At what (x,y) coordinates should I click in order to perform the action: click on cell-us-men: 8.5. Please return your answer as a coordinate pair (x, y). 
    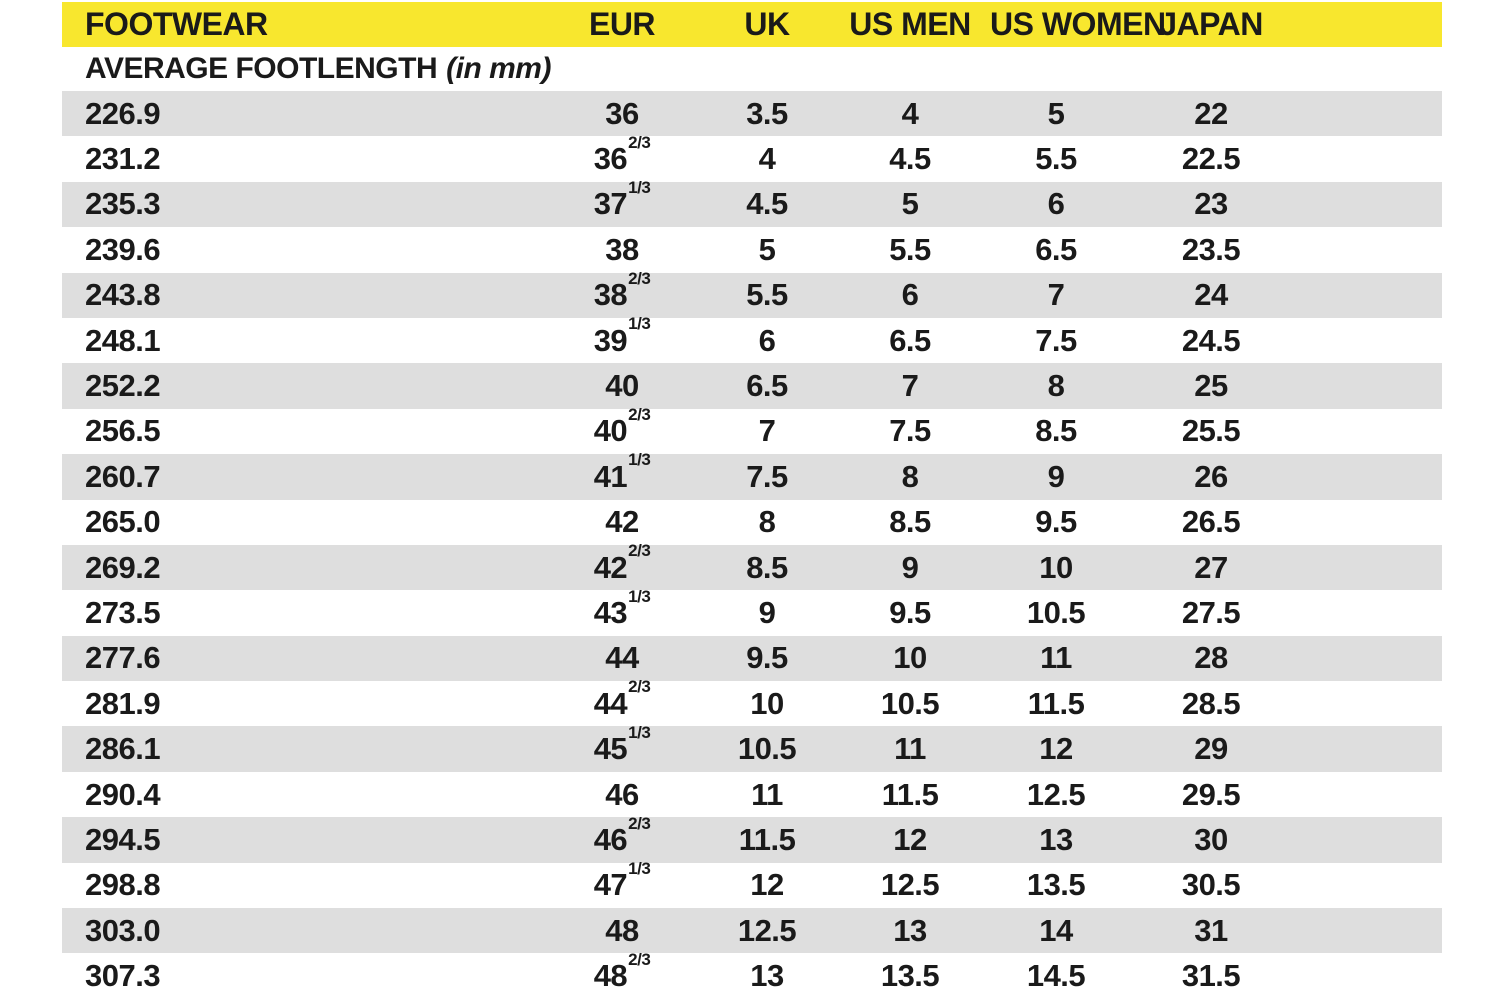
    Looking at the image, I should click on (910, 522).